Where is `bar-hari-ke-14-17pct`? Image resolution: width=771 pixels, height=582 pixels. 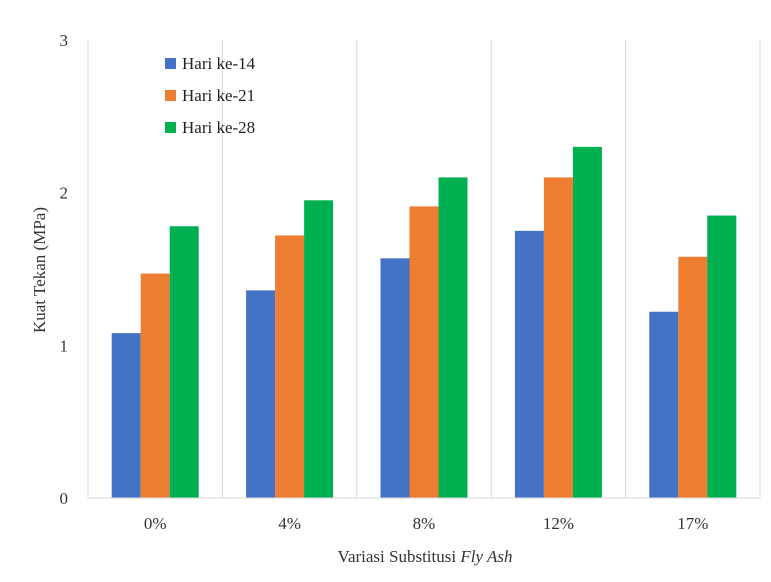 bar-hari-ke-14-17pct is located at coordinates (664, 404).